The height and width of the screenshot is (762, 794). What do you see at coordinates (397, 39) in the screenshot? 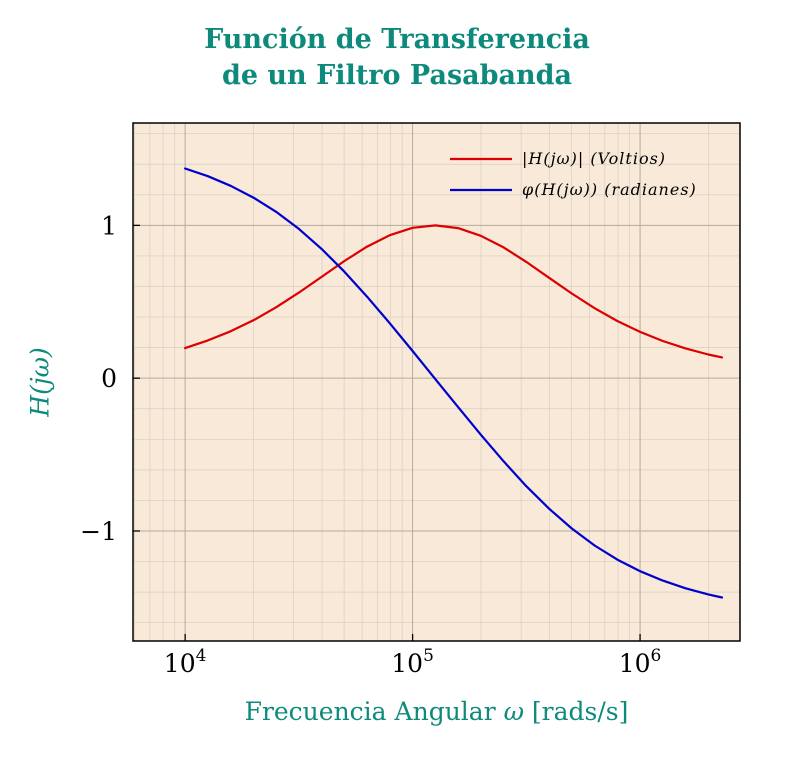
I see `chart-title-line1: Función de Transferencia` at bounding box center [397, 39].